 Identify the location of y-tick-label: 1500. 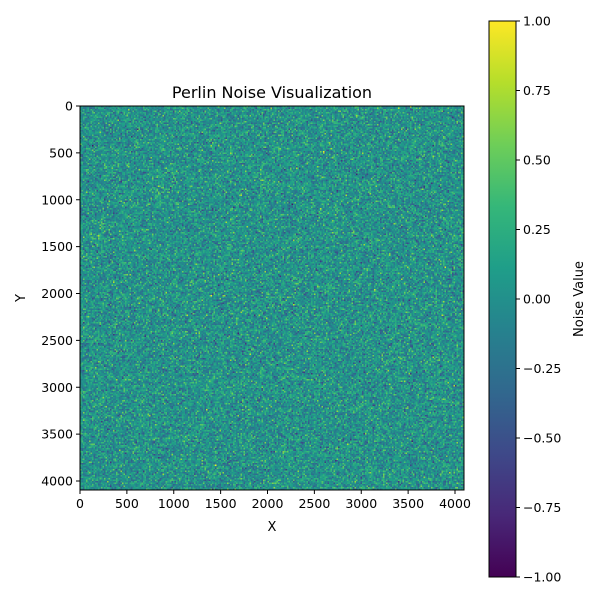
(57, 246).